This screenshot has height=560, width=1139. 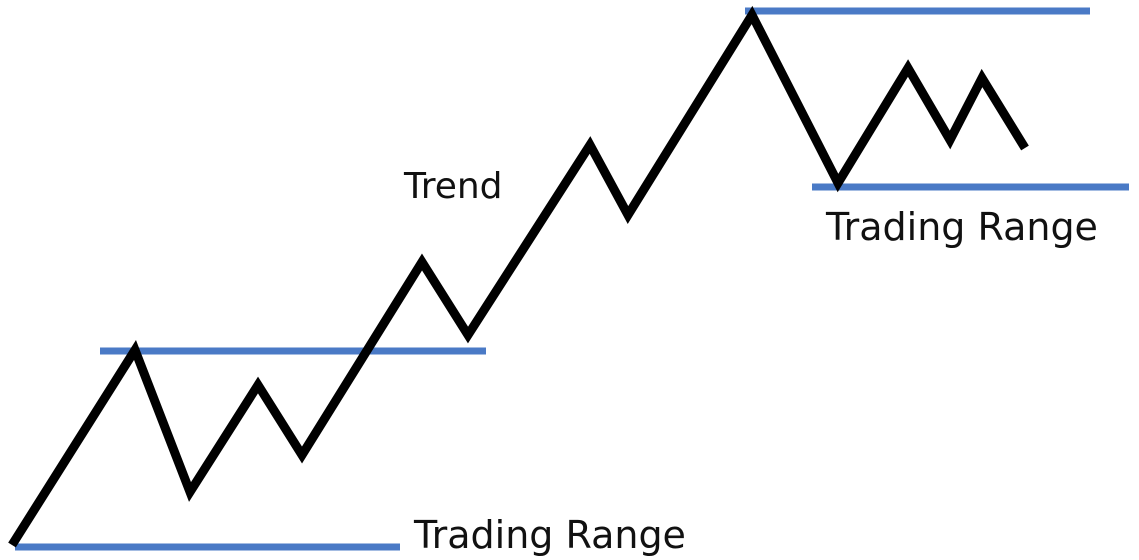 What do you see at coordinates (453, 186) in the screenshot?
I see `trend-label: Trend` at bounding box center [453, 186].